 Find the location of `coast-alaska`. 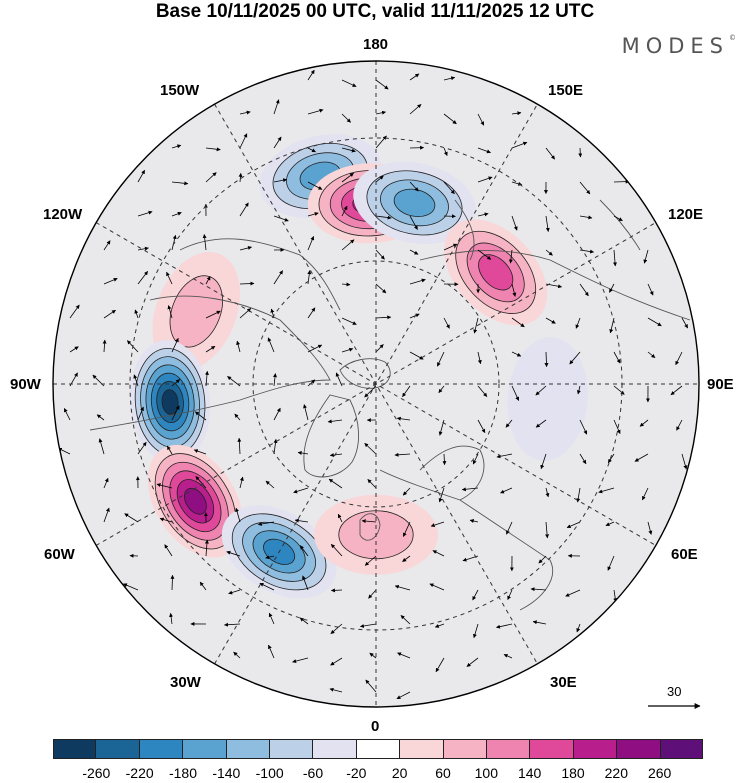

coast-alaska is located at coordinates (260, 274).